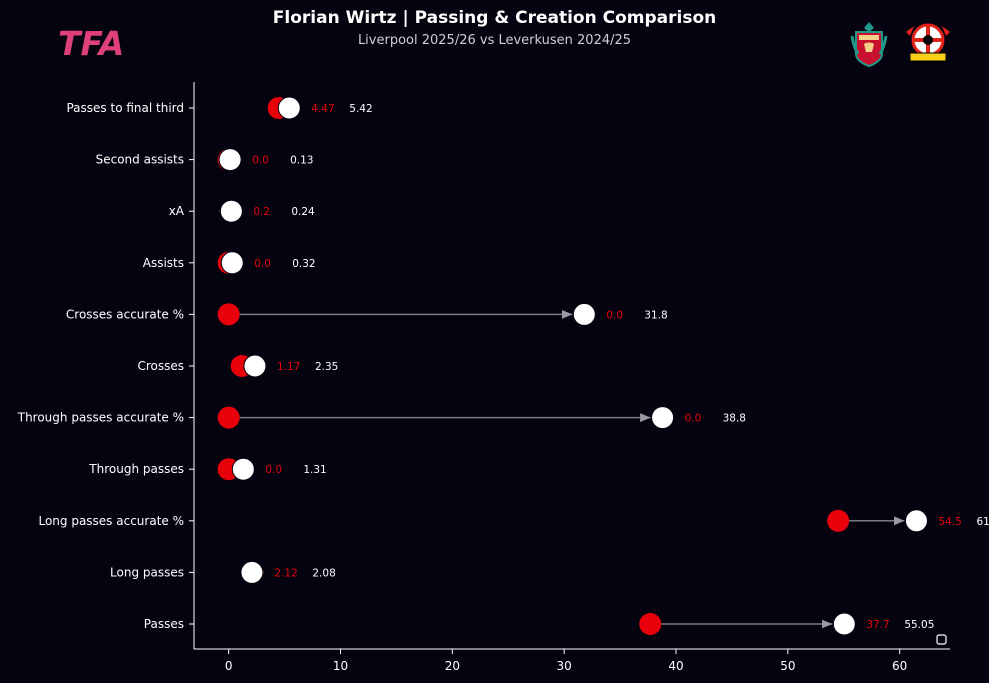  I want to click on liverpool-value-label: 0.2, so click(261, 212).